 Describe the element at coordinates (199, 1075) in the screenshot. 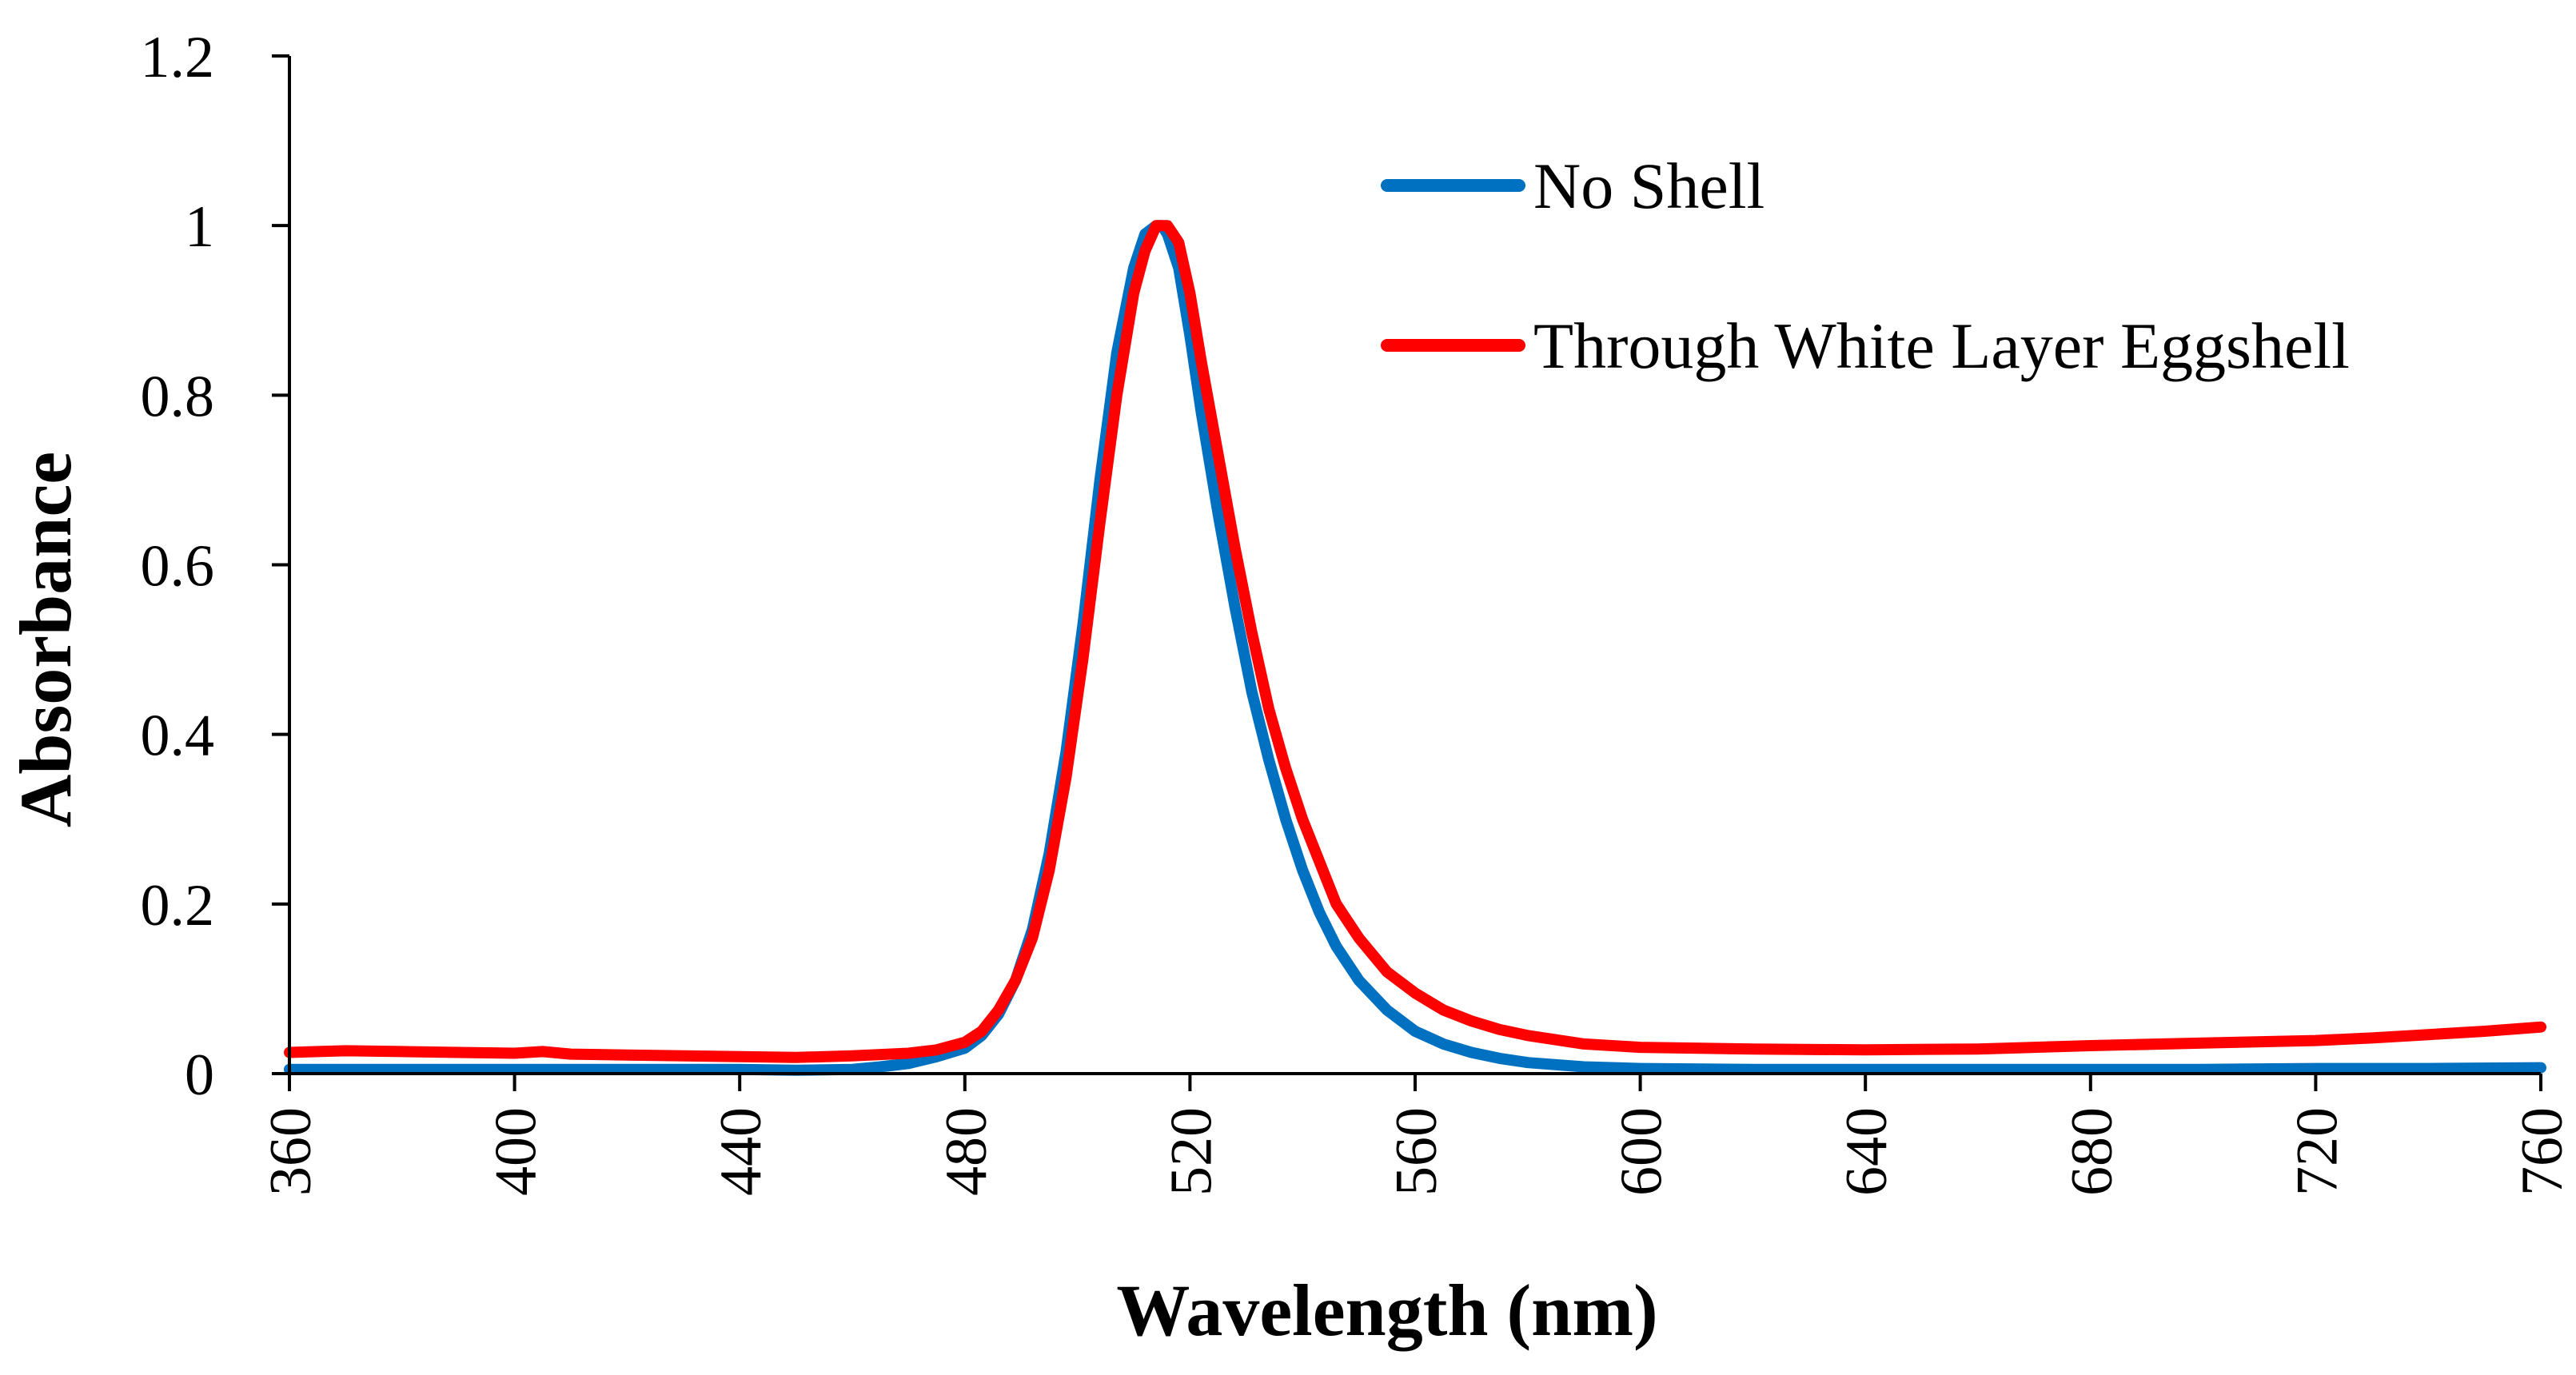

I see `y-tick-label: 0` at that location.